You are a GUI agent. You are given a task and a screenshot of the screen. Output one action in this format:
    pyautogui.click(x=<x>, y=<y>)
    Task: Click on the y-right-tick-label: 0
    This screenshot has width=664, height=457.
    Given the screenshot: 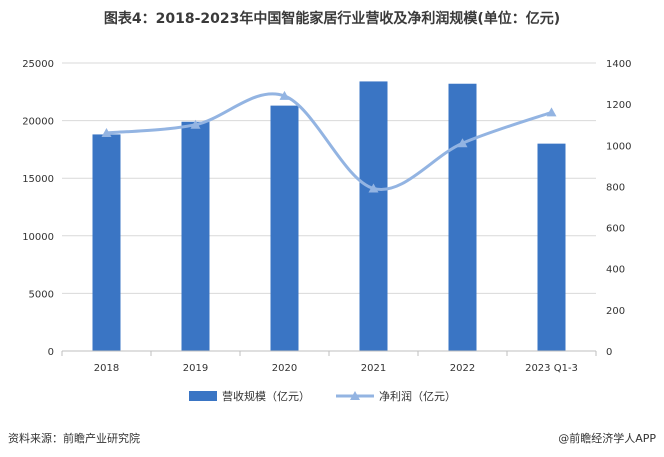 What is the action you would take?
    pyautogui.click(x=609, y=352)
    